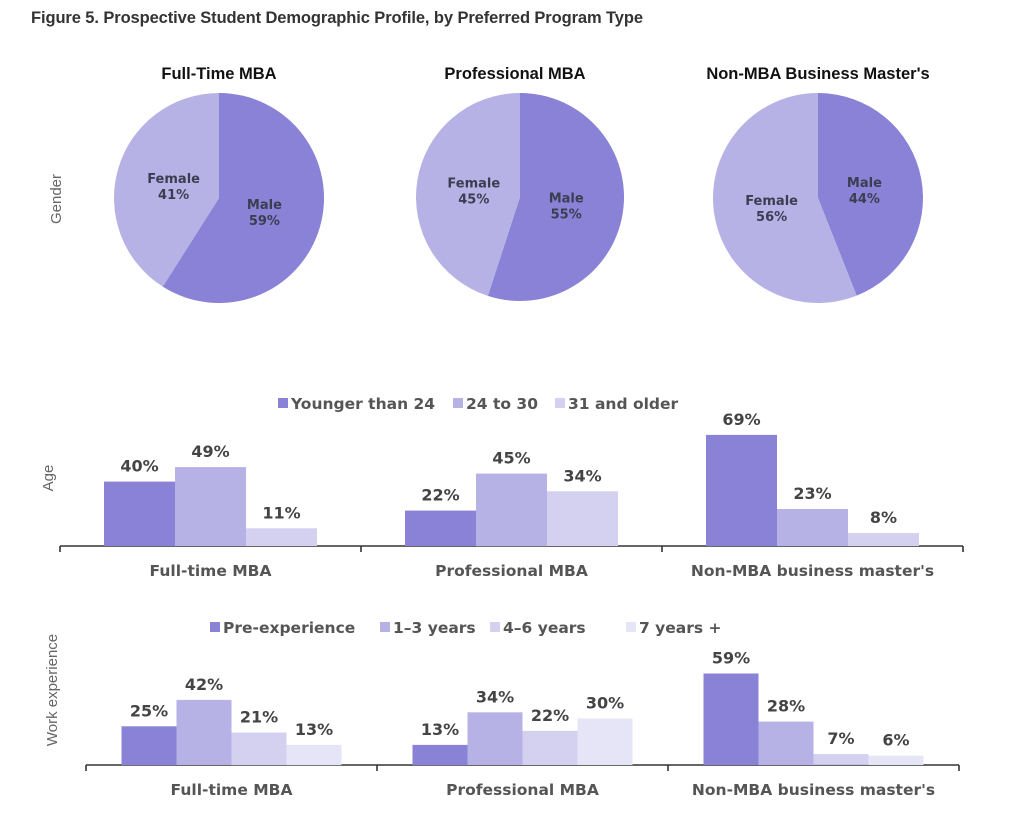  Describe the element at coordinates (210, 451) in the screenshot. I see `bar-value-label: 49%` at that location.